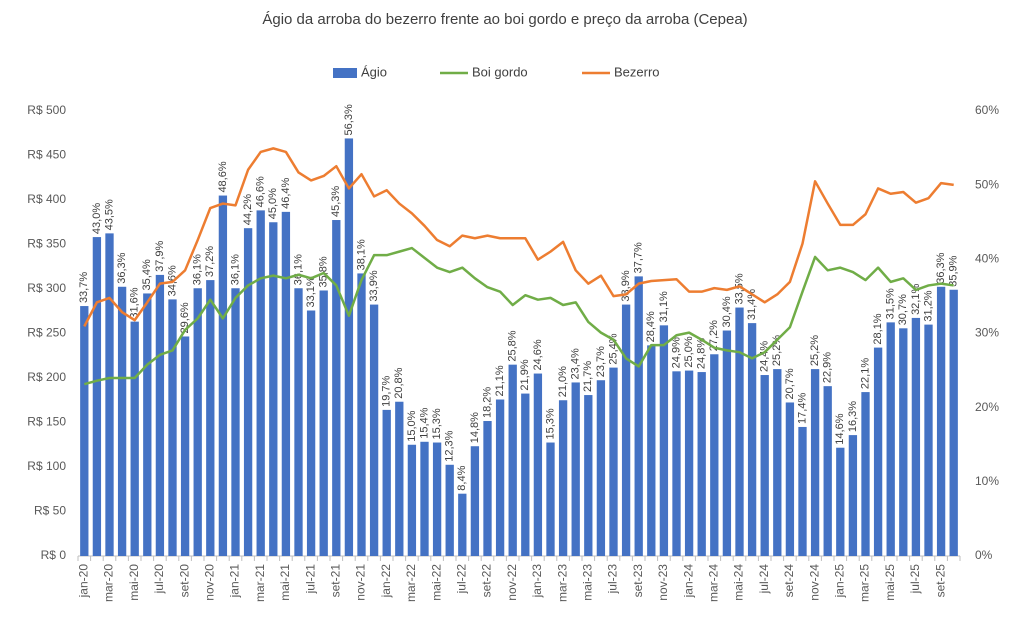  Describe the element at coordinates (97, 218) in the screenshot. I see `data-label: 43,0%` at that location.